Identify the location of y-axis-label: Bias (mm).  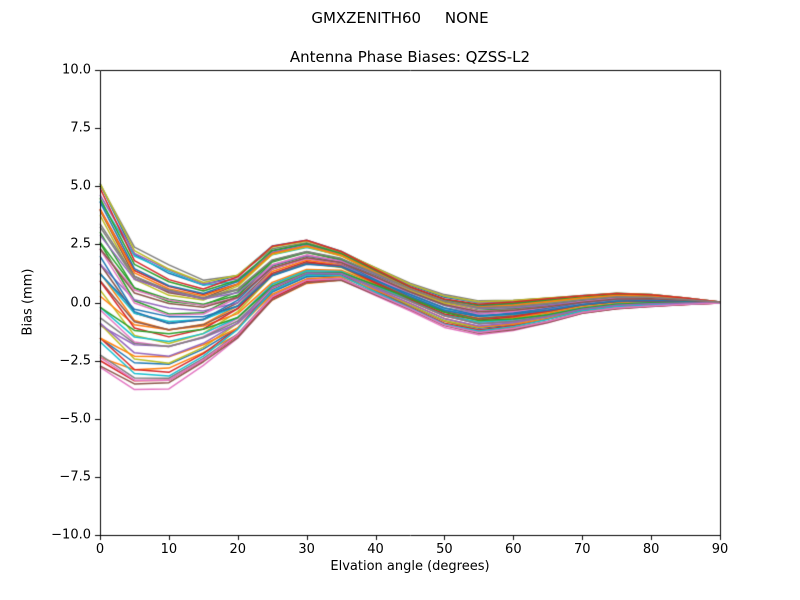
(28, 302).